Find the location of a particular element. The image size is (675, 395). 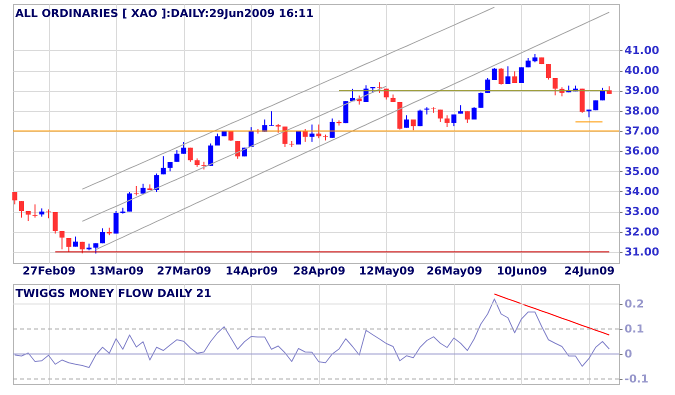

chart-title: TWIGGS MONEY FLOW DAILY 21 is located at coordinates (114, 293).